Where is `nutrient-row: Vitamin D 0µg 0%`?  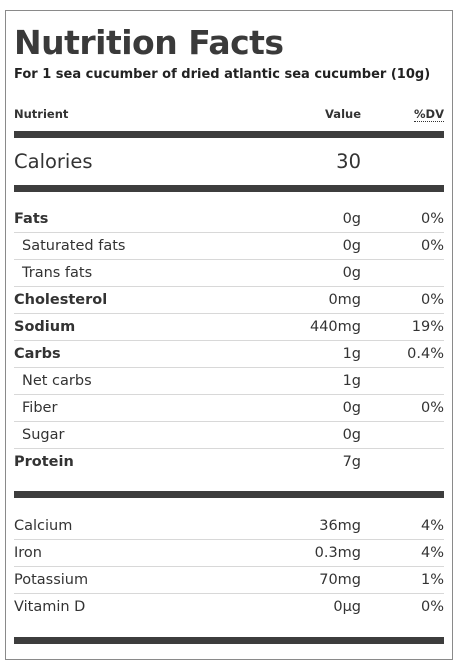 nutrient-row: Vitamin D 0µg 0% is located at coordinates (229, 608).